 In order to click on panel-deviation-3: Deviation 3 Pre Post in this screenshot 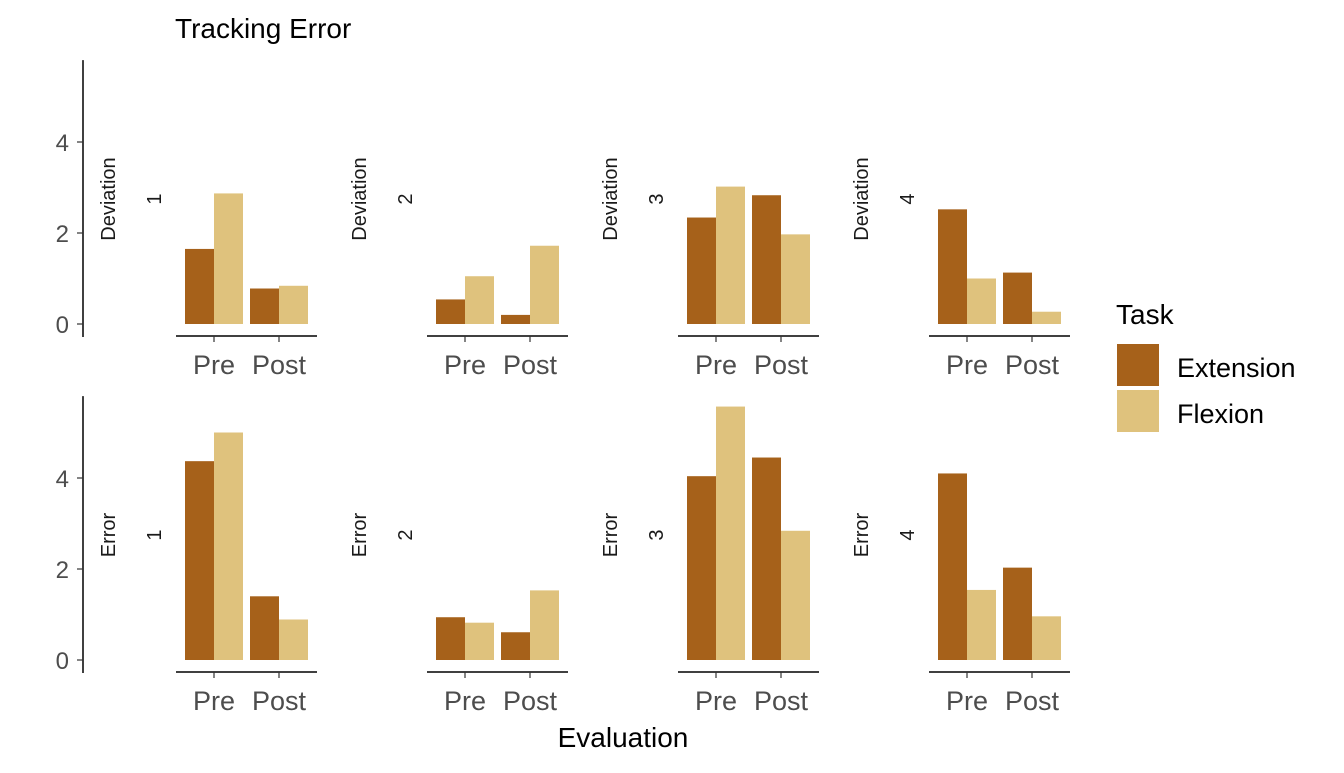, I will do `click(709, 268)`.